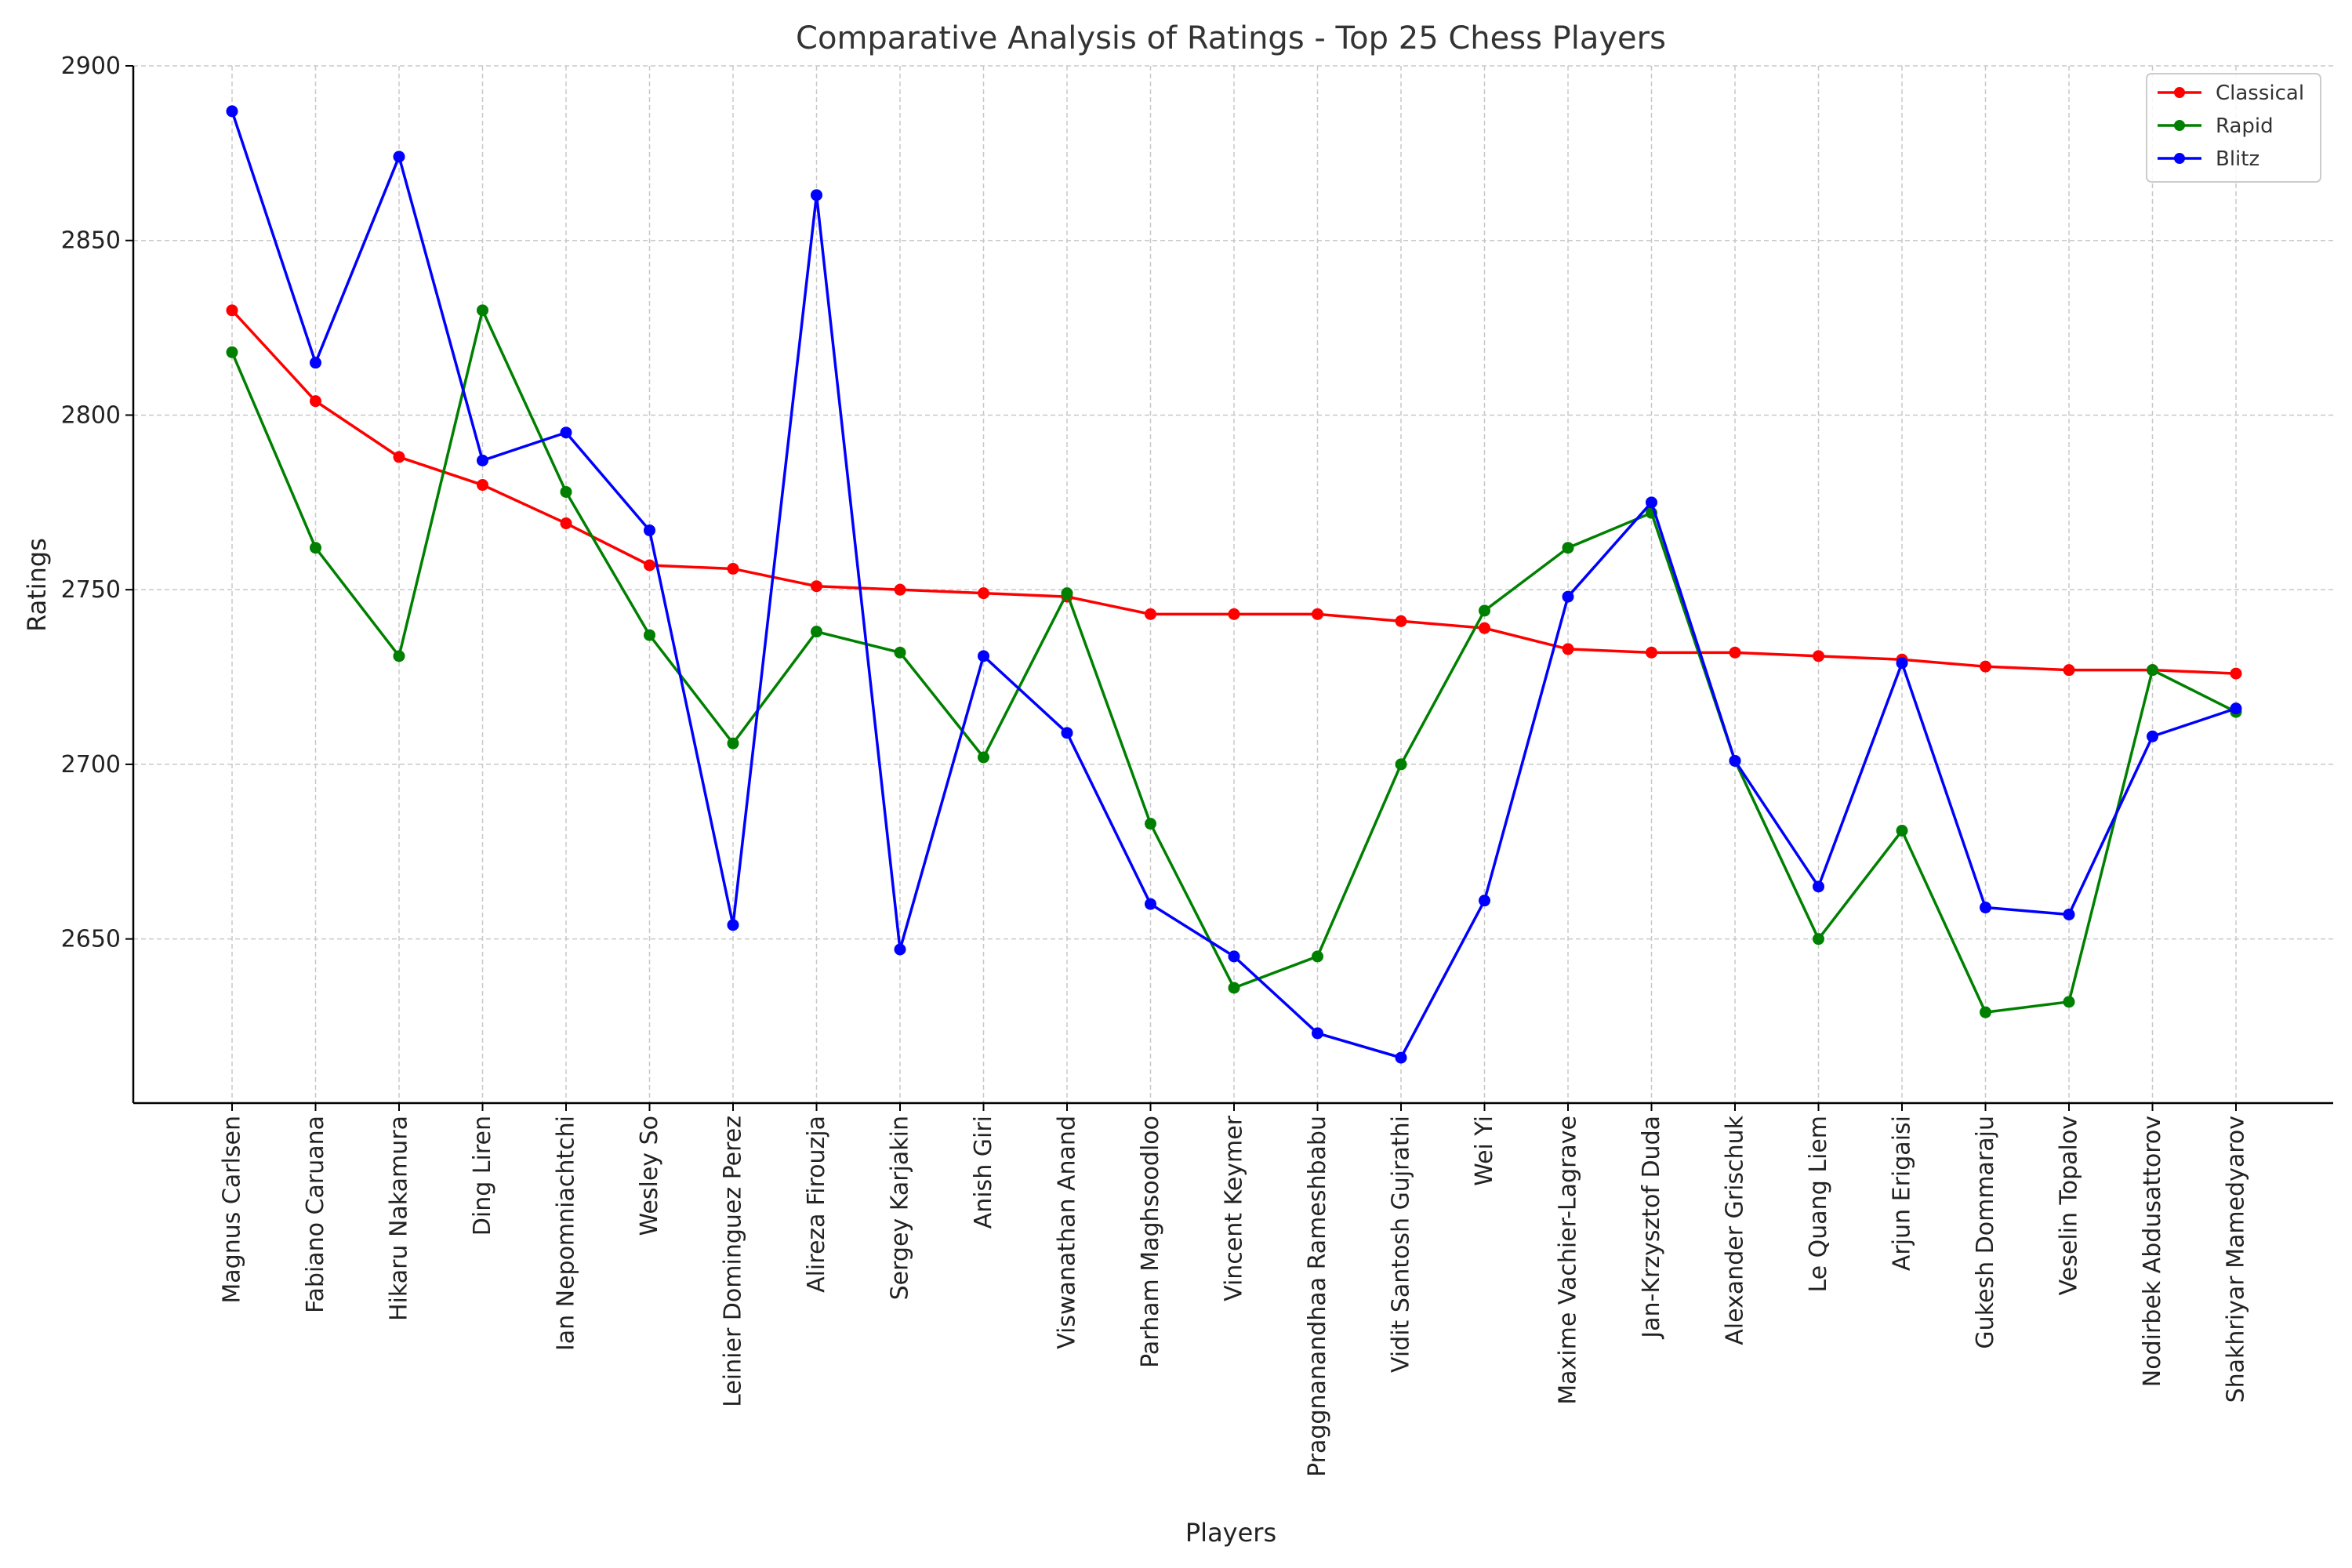  I want to click on x-tick-label: Vincent Keymer, so click(1234, 1208).